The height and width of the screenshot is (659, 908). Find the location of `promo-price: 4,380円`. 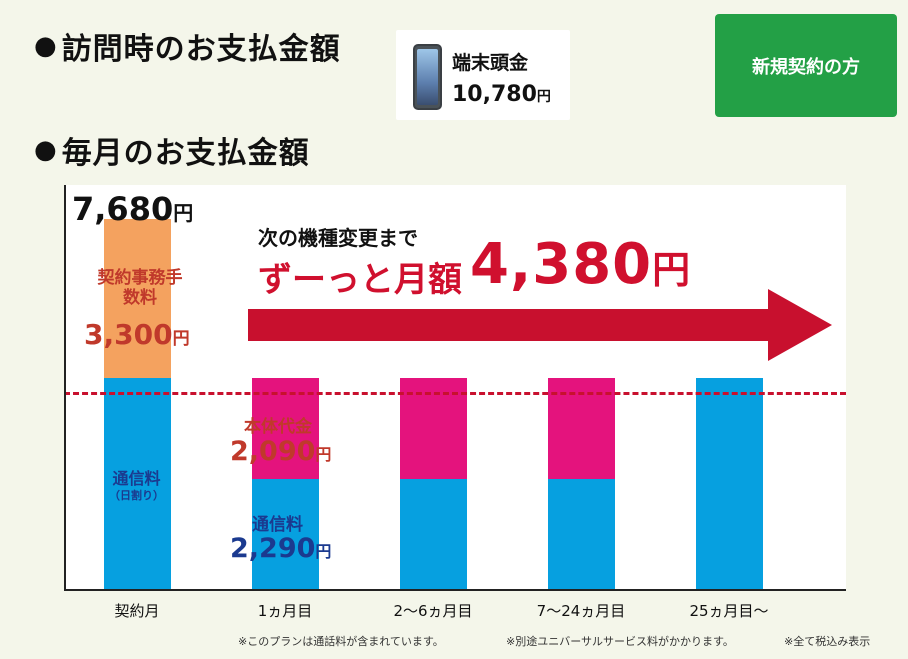

promo-price: 4,380円 is located at coordinates (581, 264).